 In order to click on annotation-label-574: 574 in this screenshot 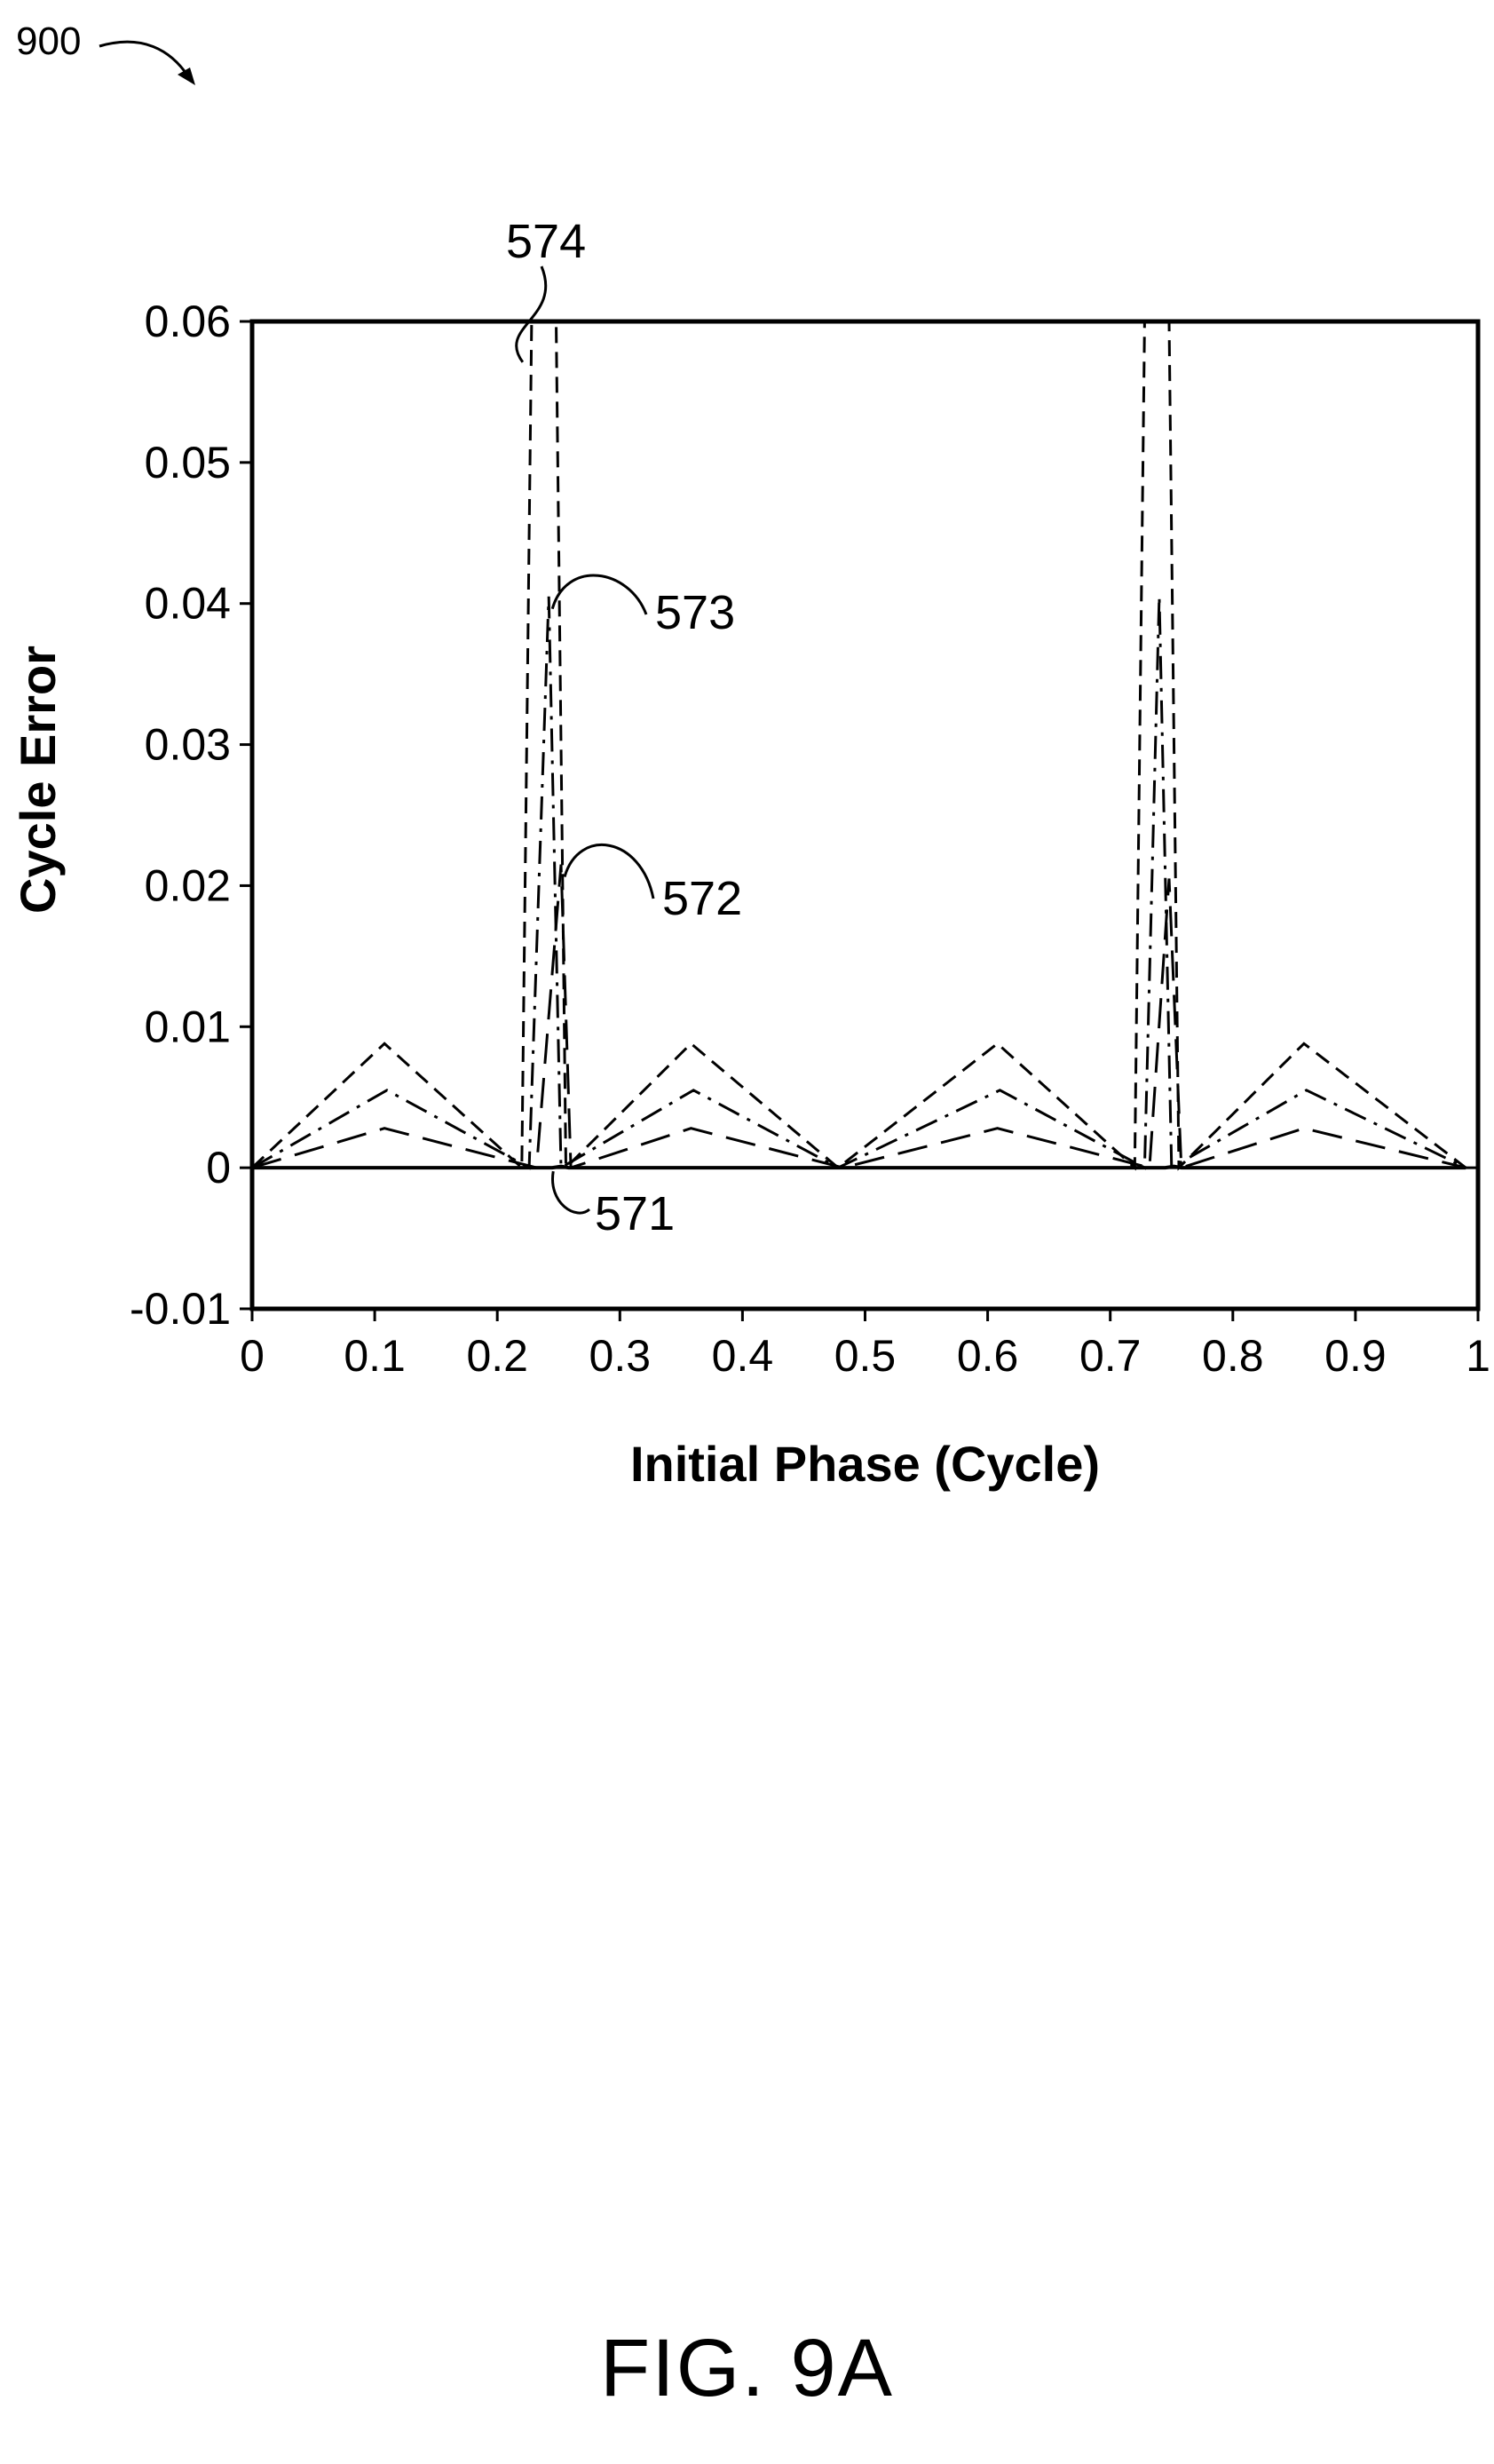, I will do `click(546, 242)`.